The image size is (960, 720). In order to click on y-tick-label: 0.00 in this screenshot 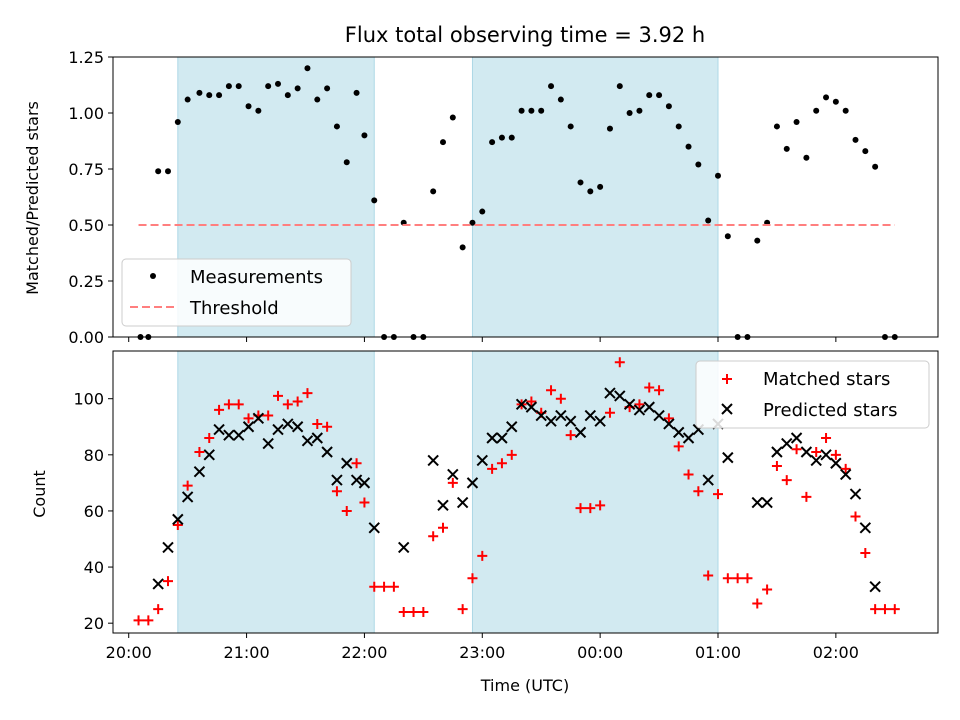, I will do `click(86, 337)`.